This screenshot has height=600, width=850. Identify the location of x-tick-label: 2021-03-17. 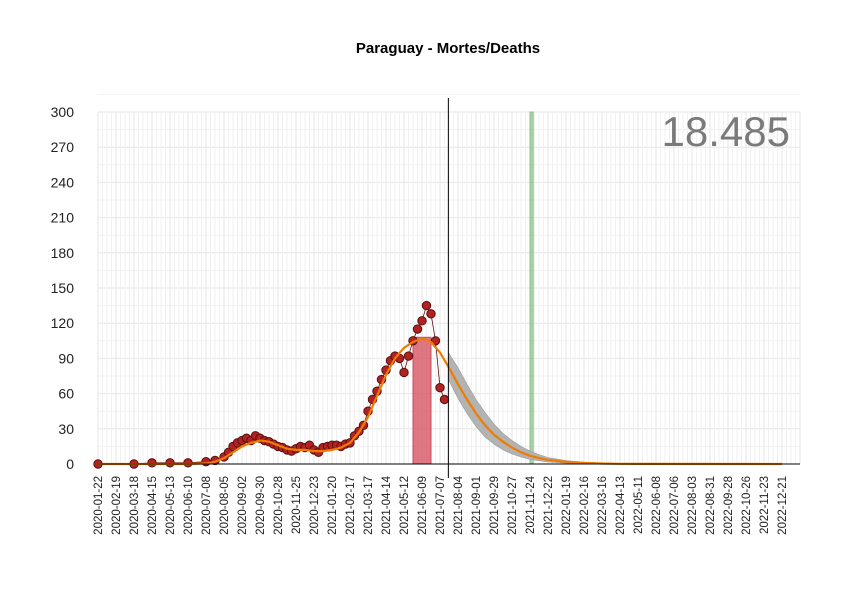
(369, 505).